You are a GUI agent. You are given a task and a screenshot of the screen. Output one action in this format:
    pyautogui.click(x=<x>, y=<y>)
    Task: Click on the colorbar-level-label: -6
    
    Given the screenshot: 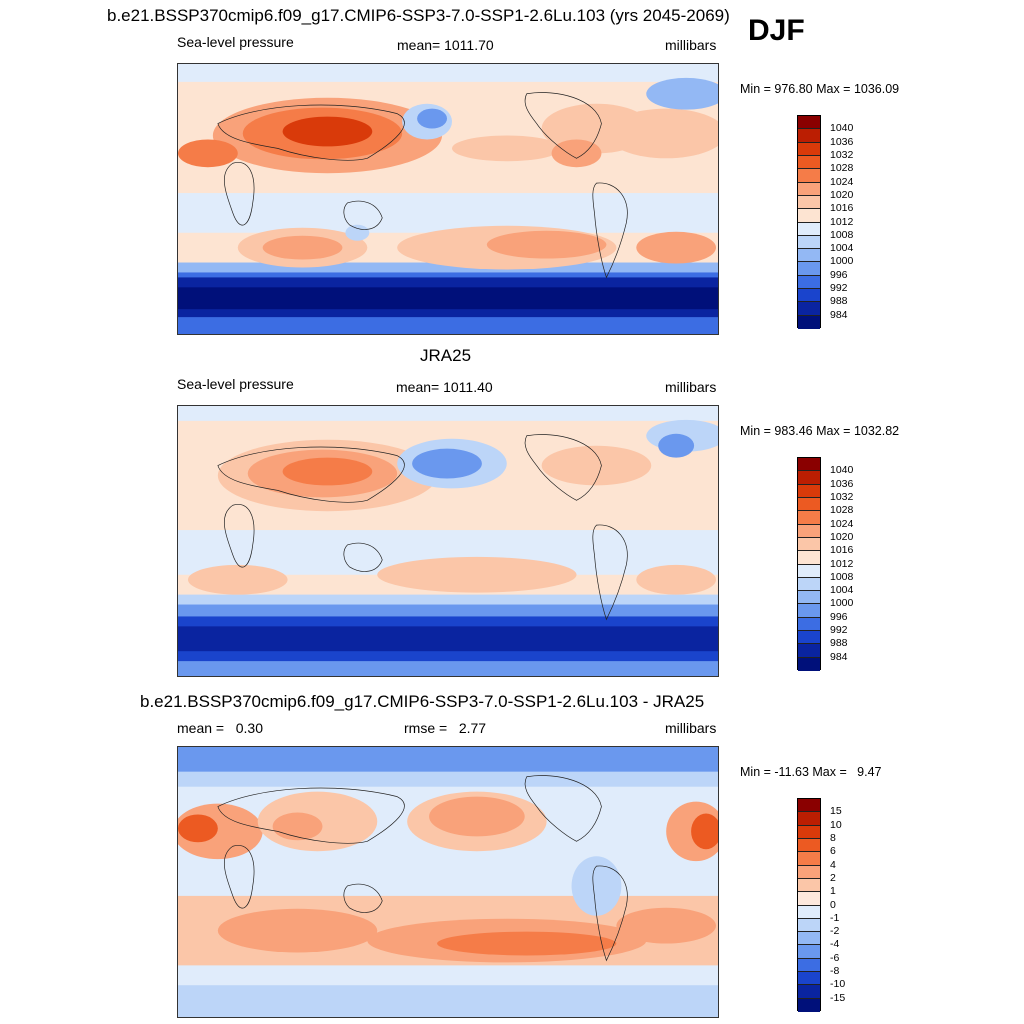 What is the action you would take?
    pyautogui.click(x=835, y=957)
    